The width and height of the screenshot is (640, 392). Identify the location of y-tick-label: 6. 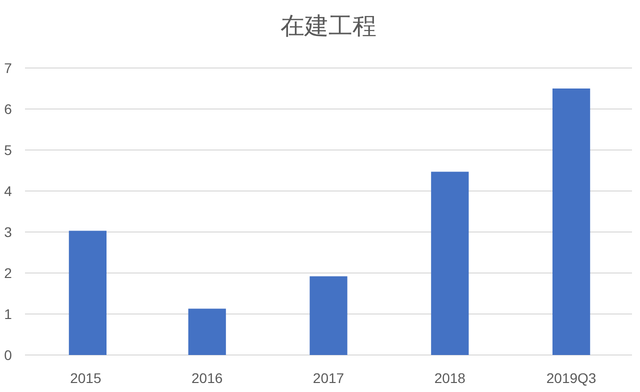
(8, 109).